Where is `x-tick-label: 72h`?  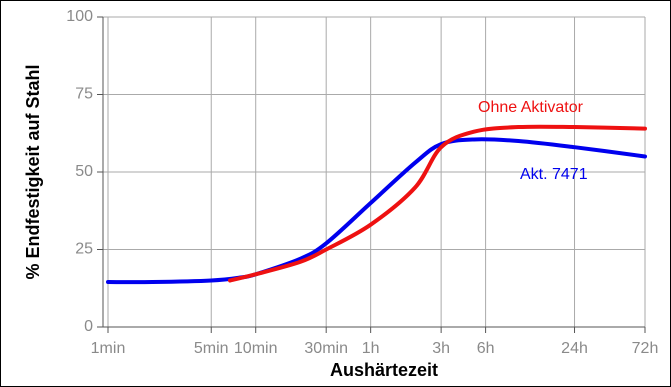 x-tick-label: 72h is located at coordinates (645, 348).